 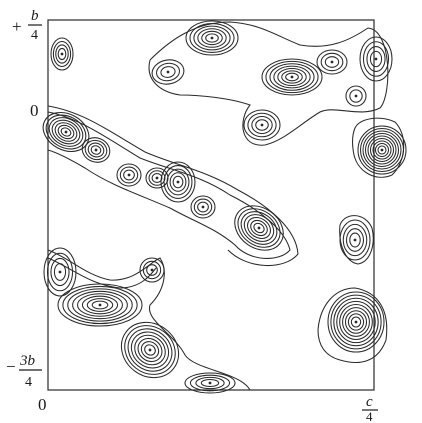 I want to click on label-bottom-right-numerator: c, so click(x=369, y=402).